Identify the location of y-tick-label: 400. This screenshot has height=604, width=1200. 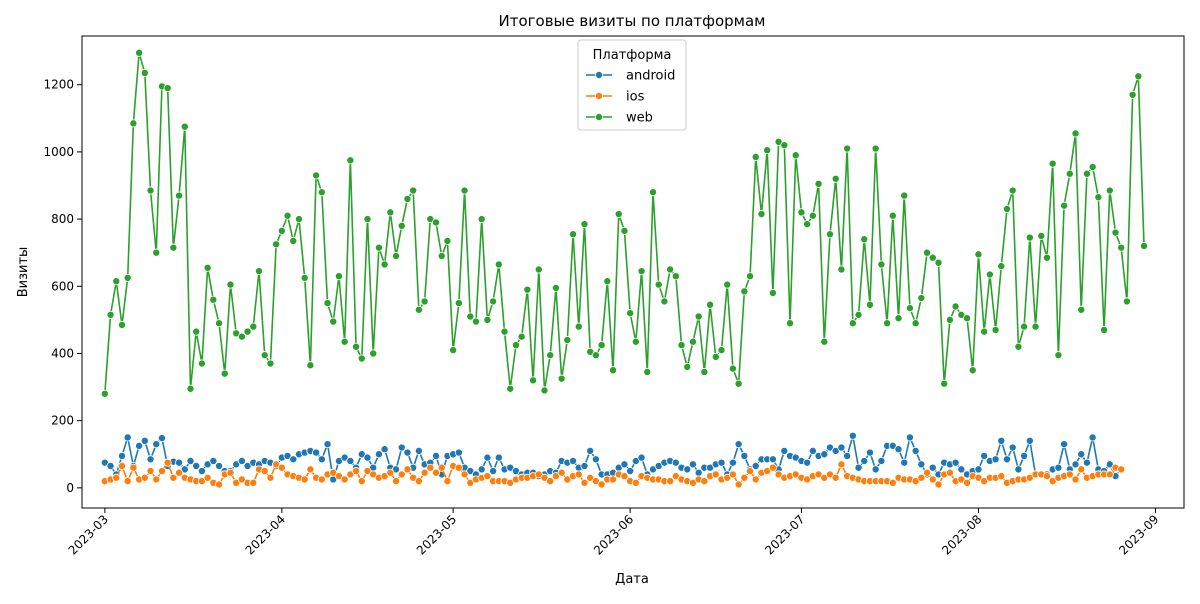
(62, 353).